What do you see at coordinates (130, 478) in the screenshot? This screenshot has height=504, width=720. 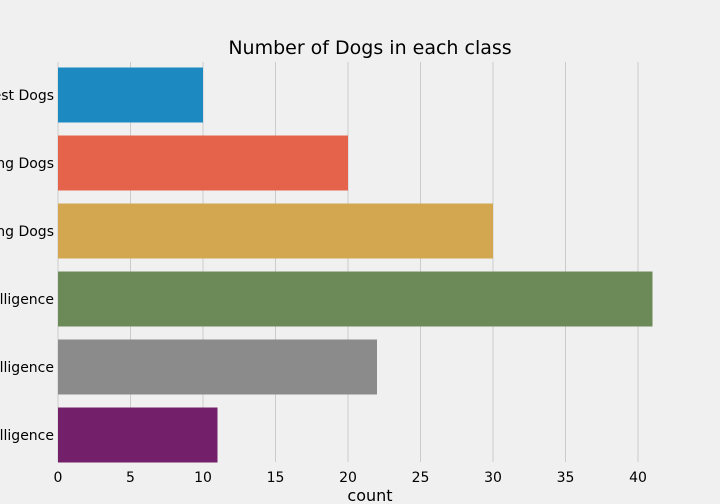 I see `x-tick-label: 5` at bounding box center [130, 478].